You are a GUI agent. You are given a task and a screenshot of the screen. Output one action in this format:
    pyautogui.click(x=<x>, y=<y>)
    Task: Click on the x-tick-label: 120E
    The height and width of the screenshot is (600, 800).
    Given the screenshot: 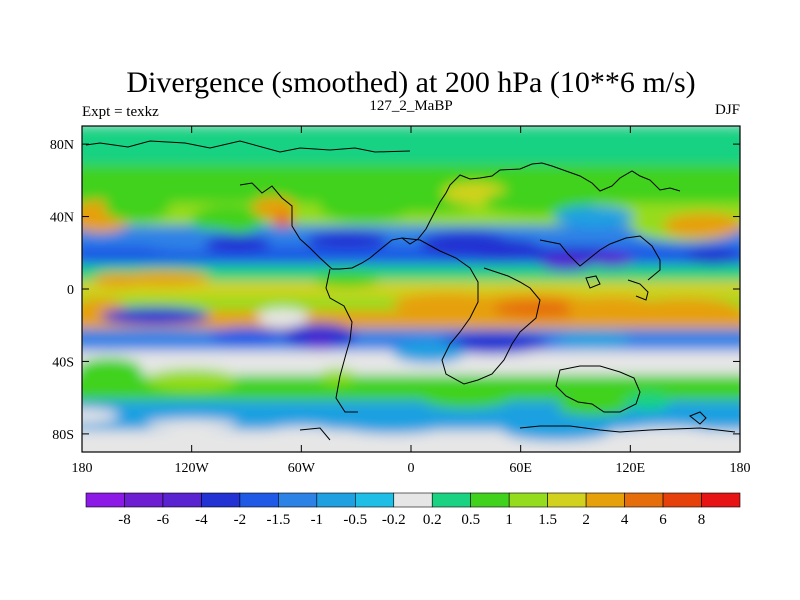 What is the action you would take?
    pyautogui.click(x=631, y=468)
    